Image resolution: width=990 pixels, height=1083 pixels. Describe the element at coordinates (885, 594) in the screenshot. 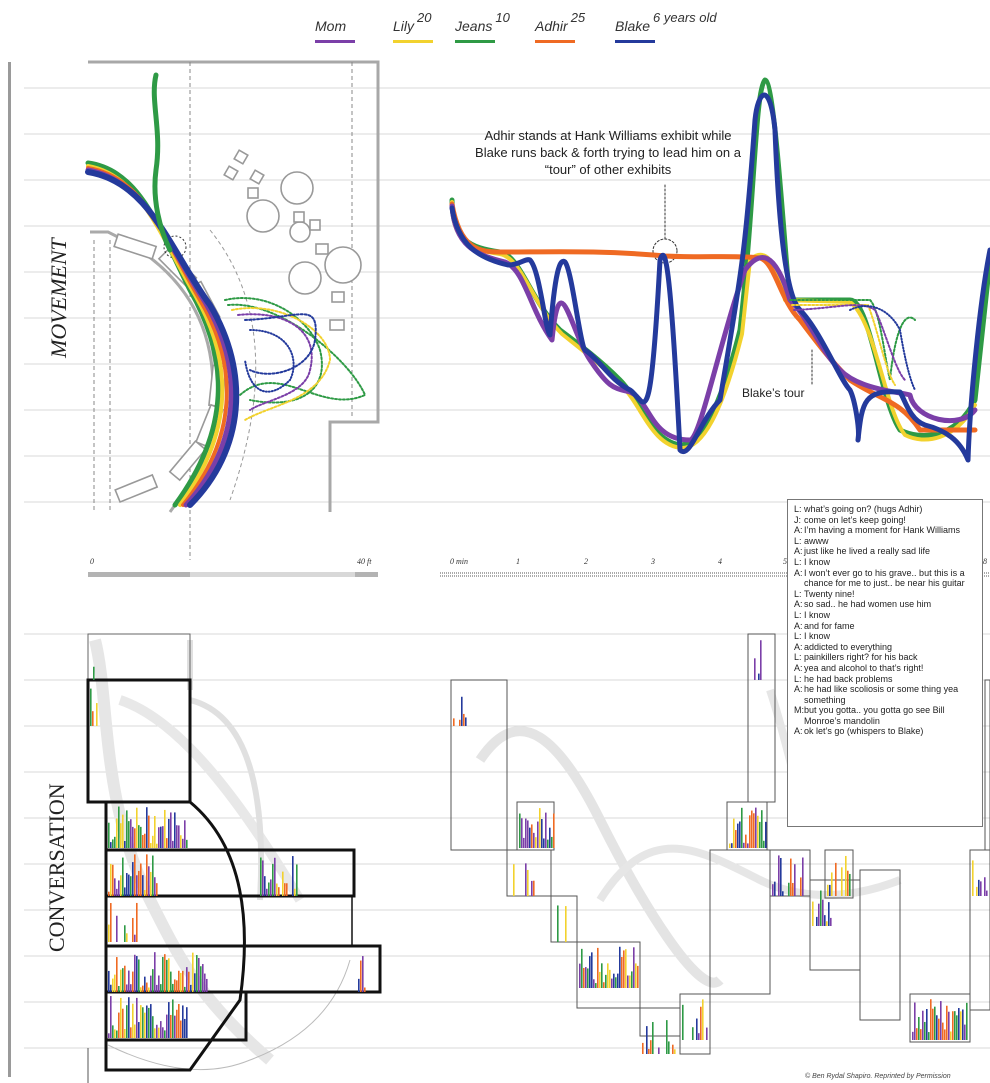

I see `transcript-line: L: Twenty nine!` at that location.